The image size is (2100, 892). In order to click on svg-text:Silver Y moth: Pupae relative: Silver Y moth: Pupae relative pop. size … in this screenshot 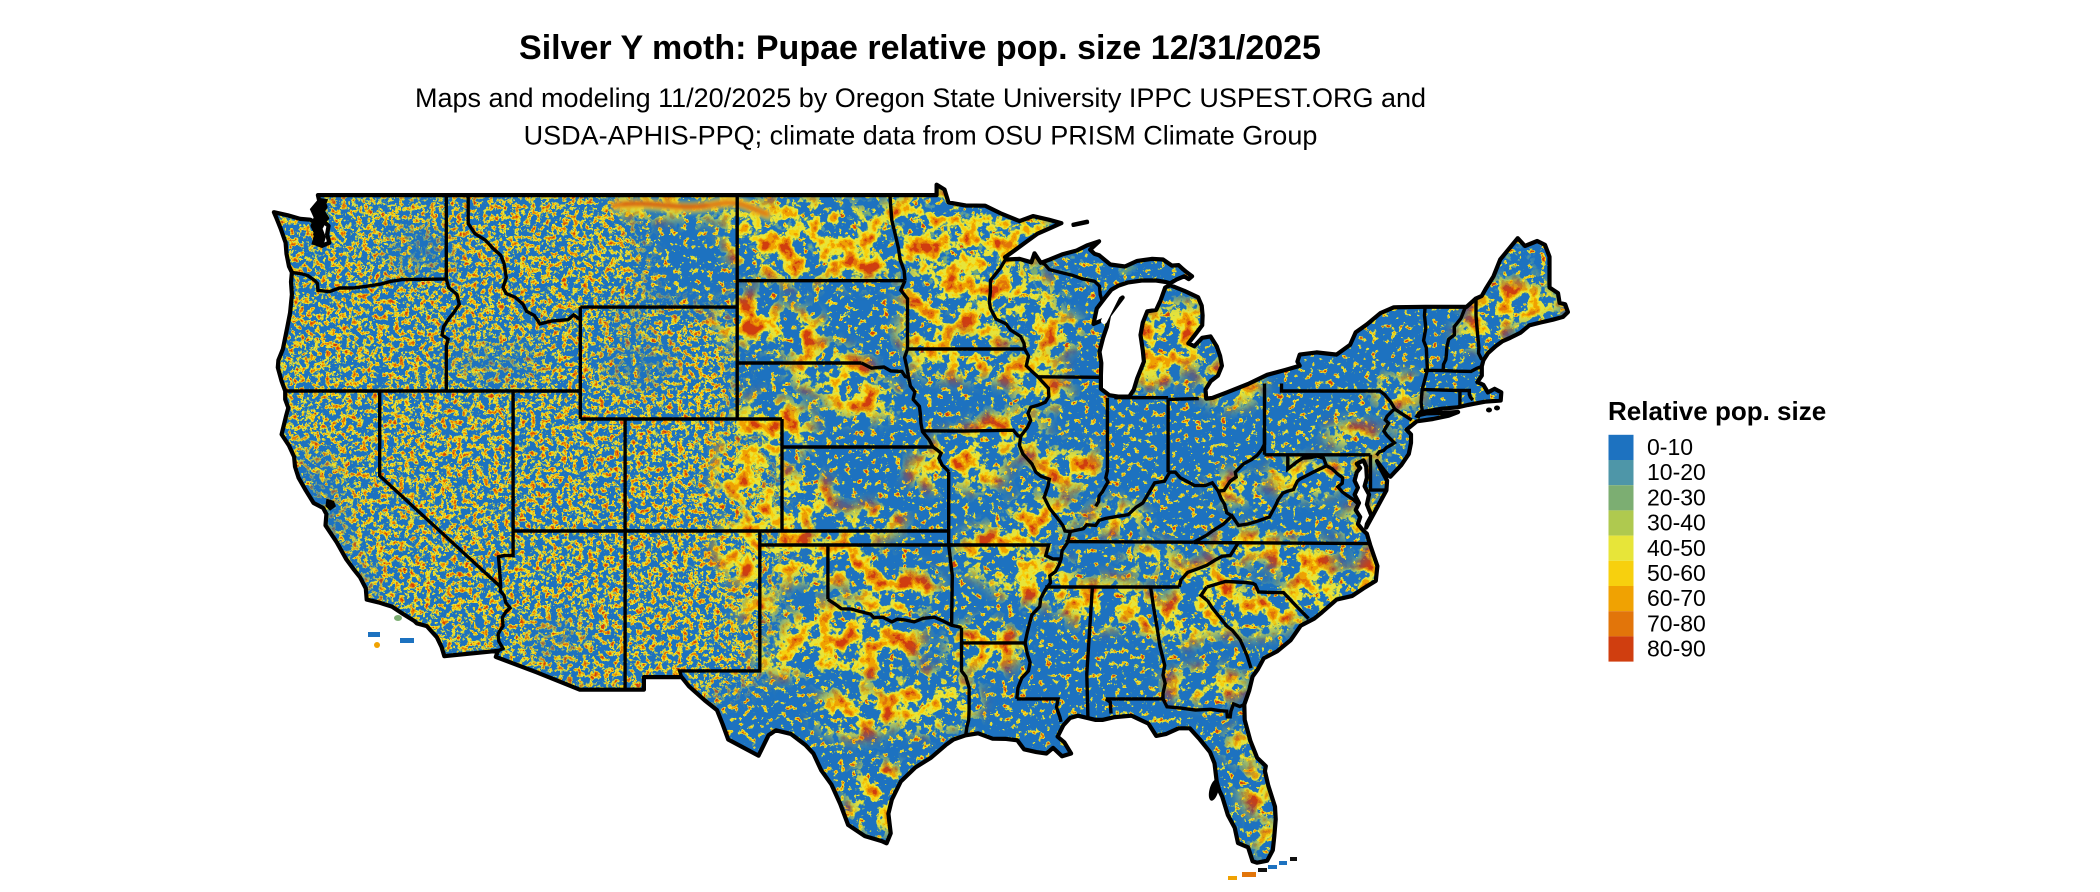, I will do `click(920, 48)`.